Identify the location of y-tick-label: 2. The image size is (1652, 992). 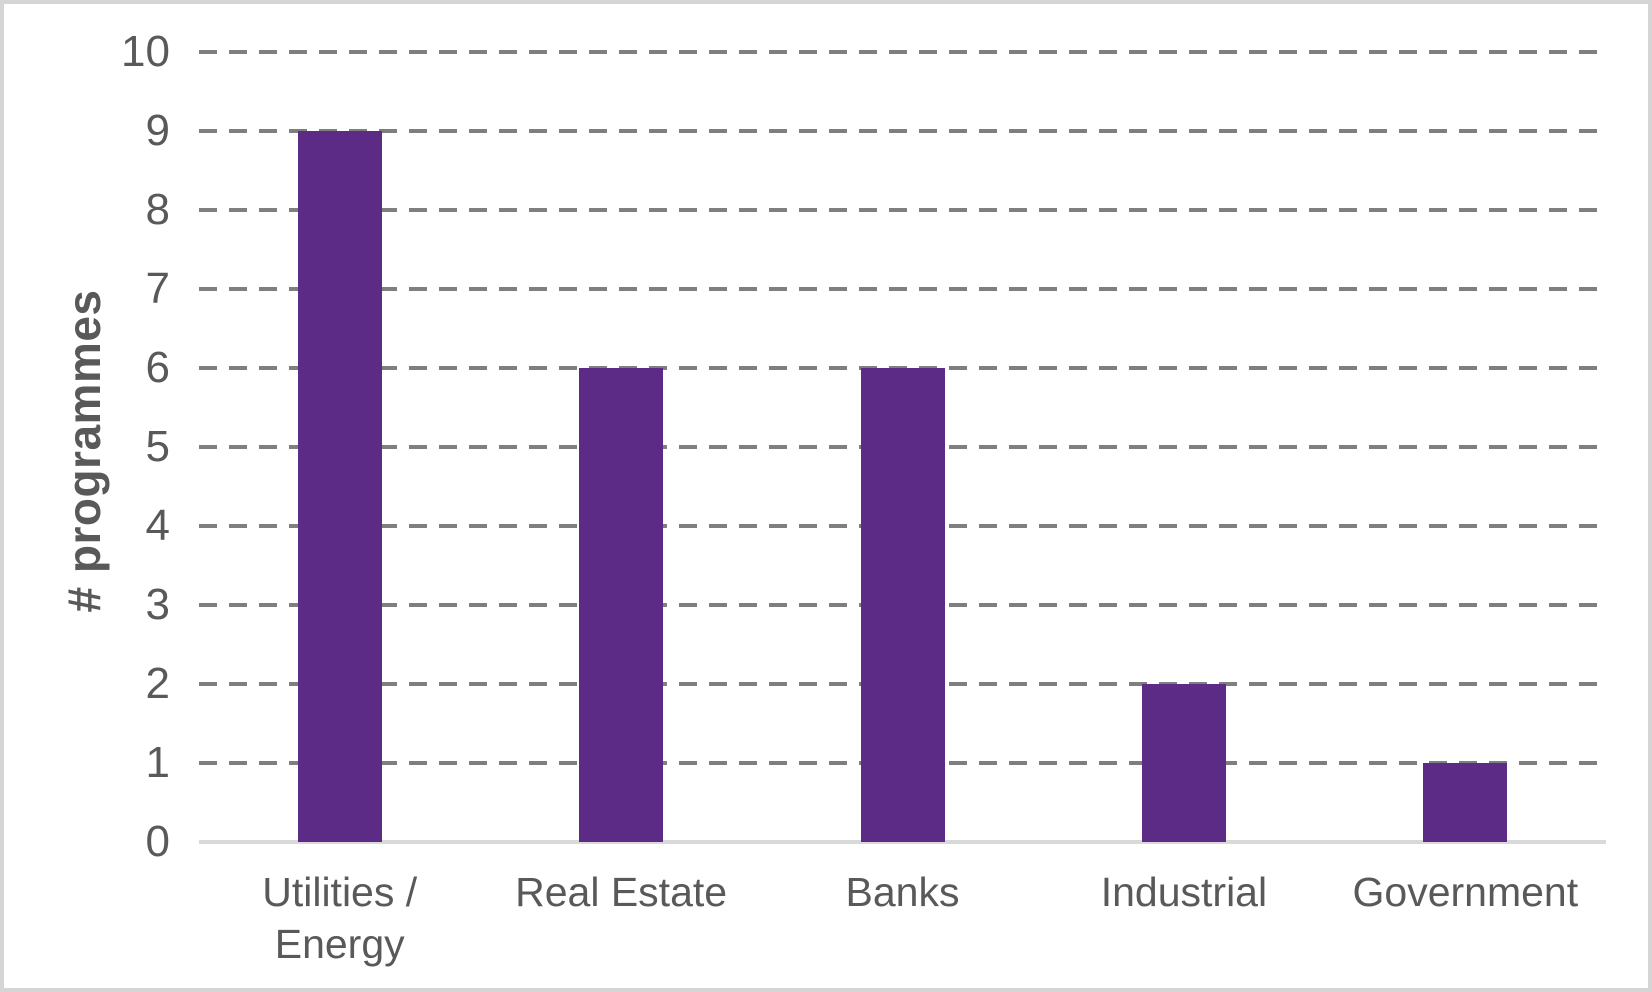
(157, 683).